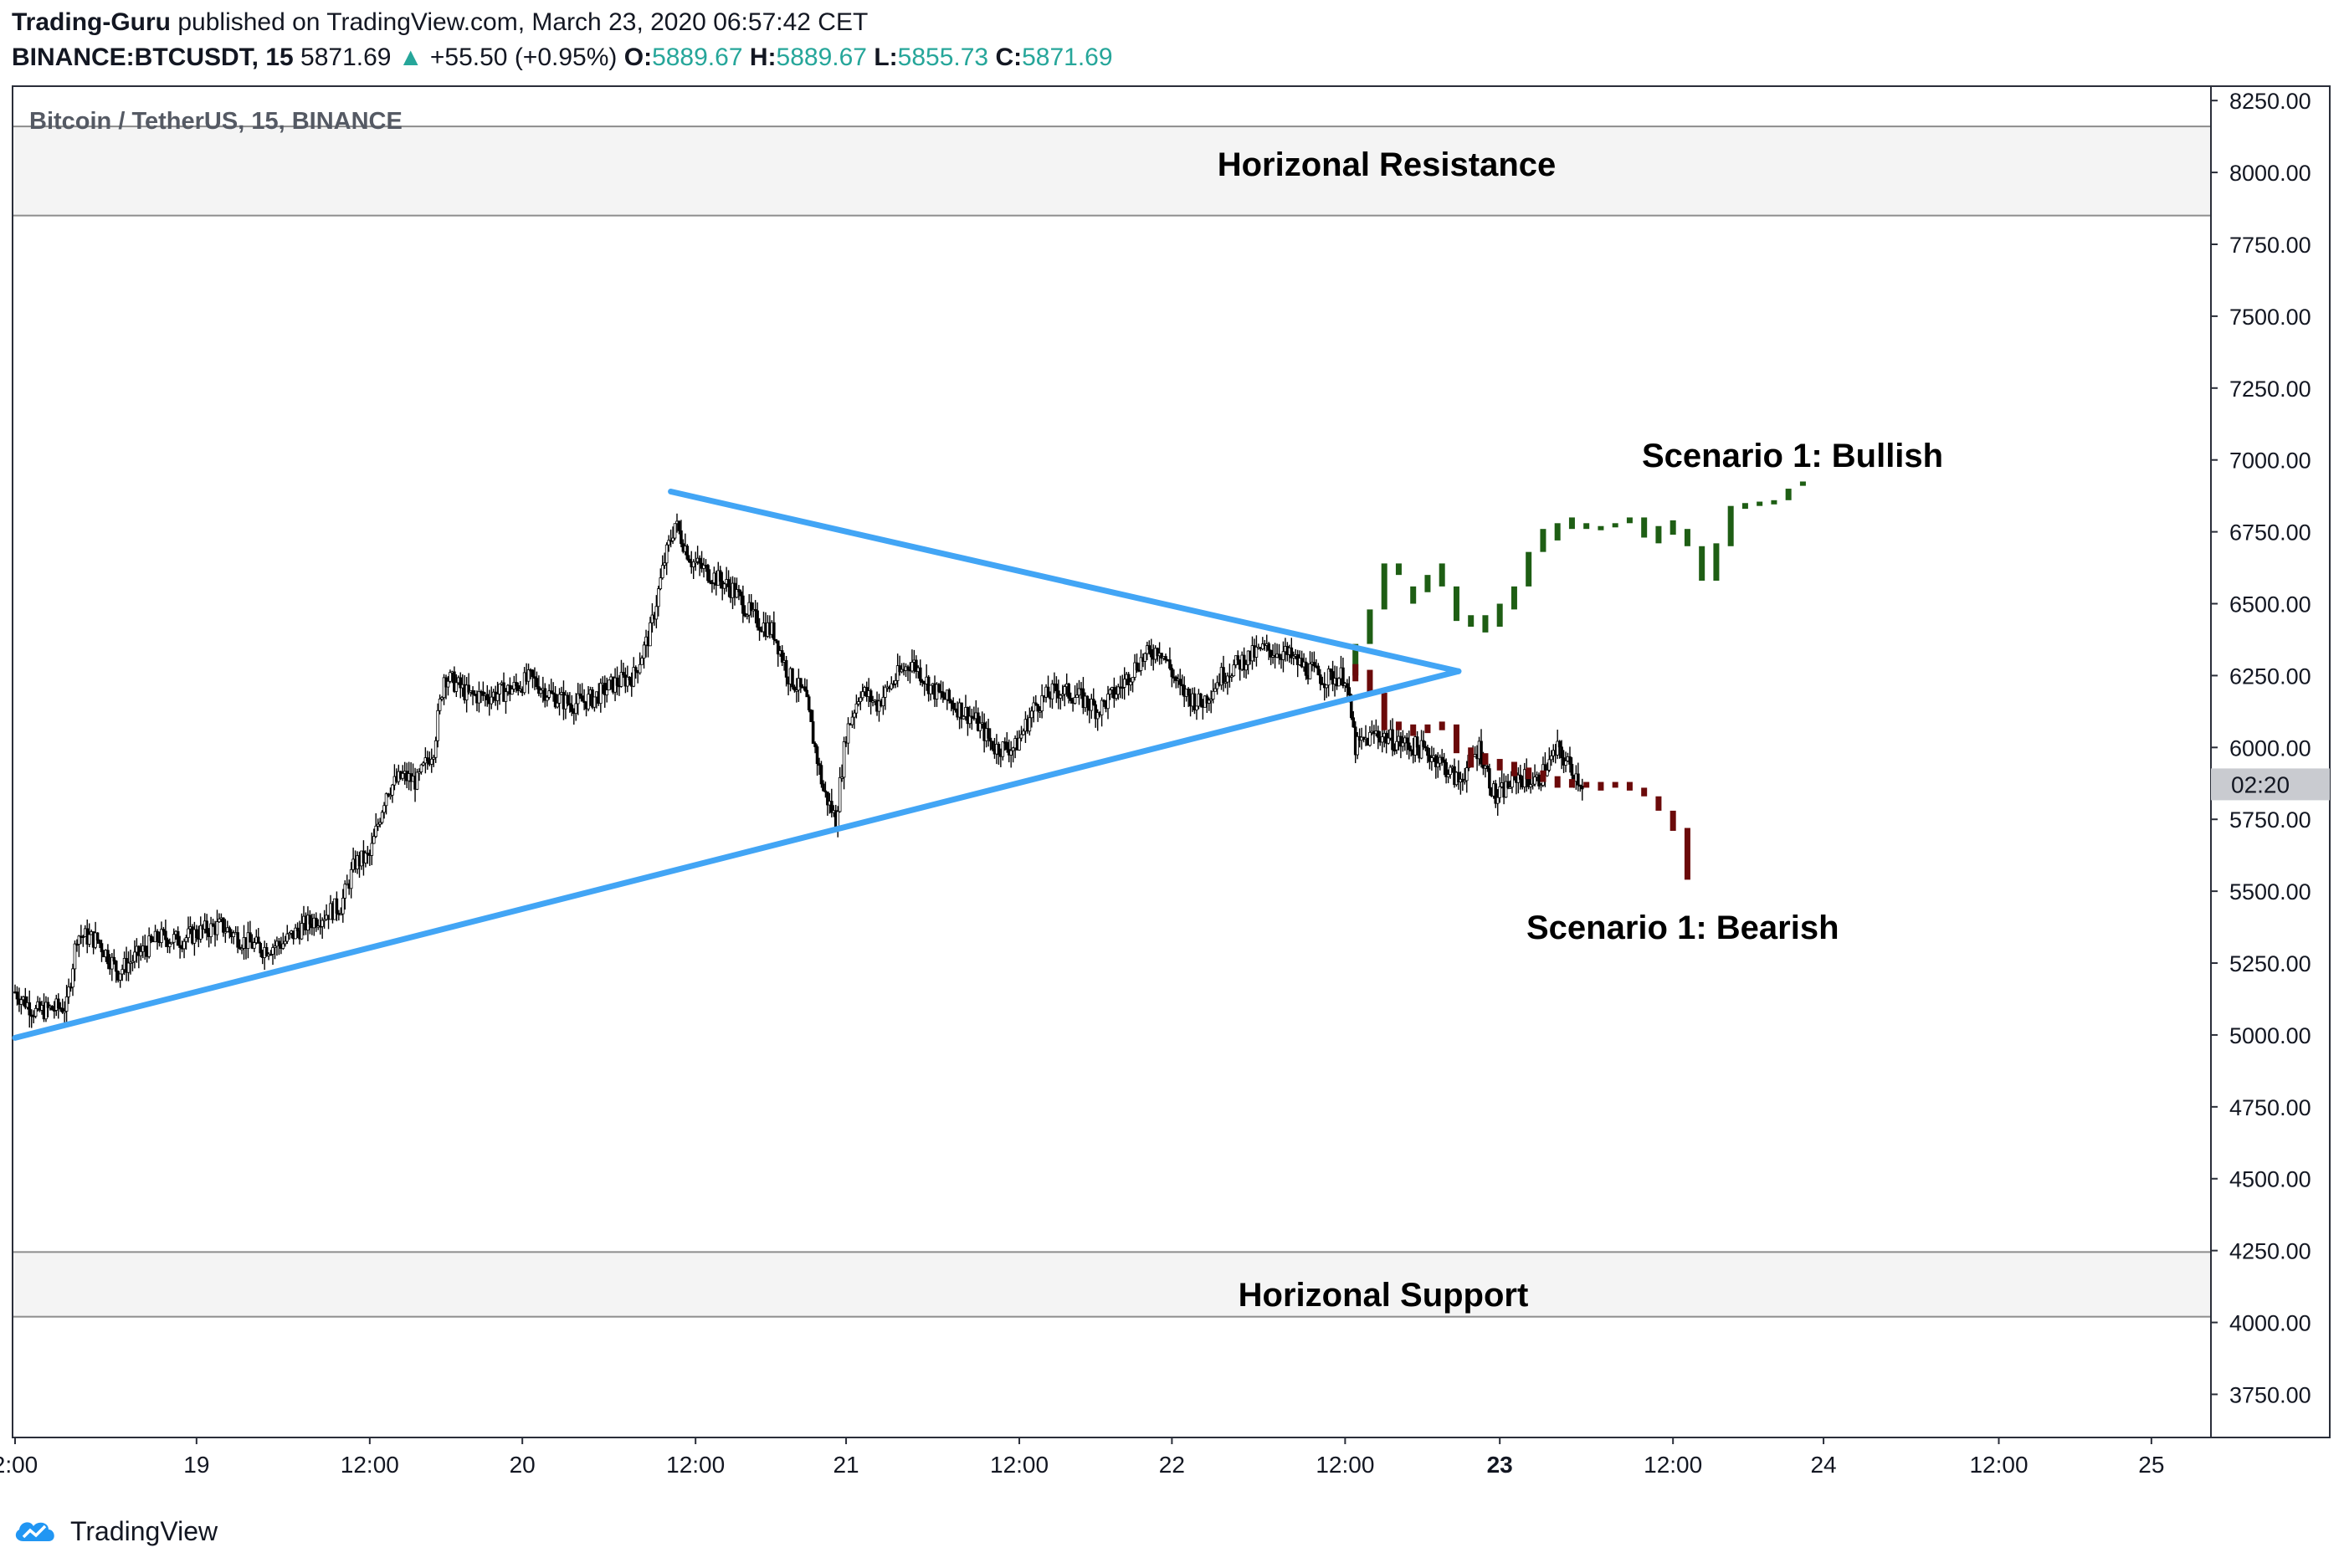 This screenshot has width=2344, height=1568. I want to click on footer-brand: TradingView, so click(115, 1531).